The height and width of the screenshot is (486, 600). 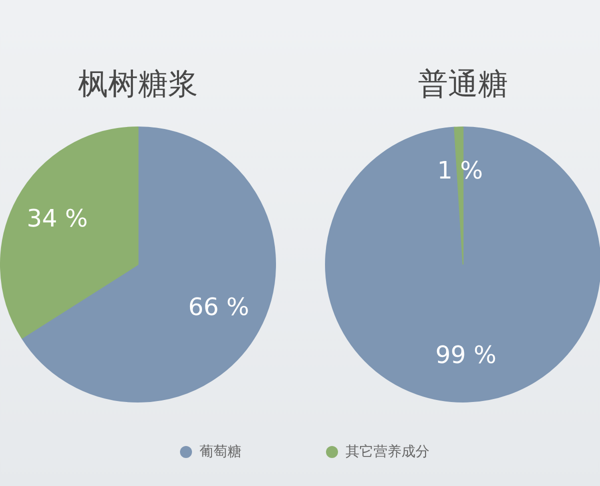 I want to click on data-label: 66 %, so click(x=219, y=307).